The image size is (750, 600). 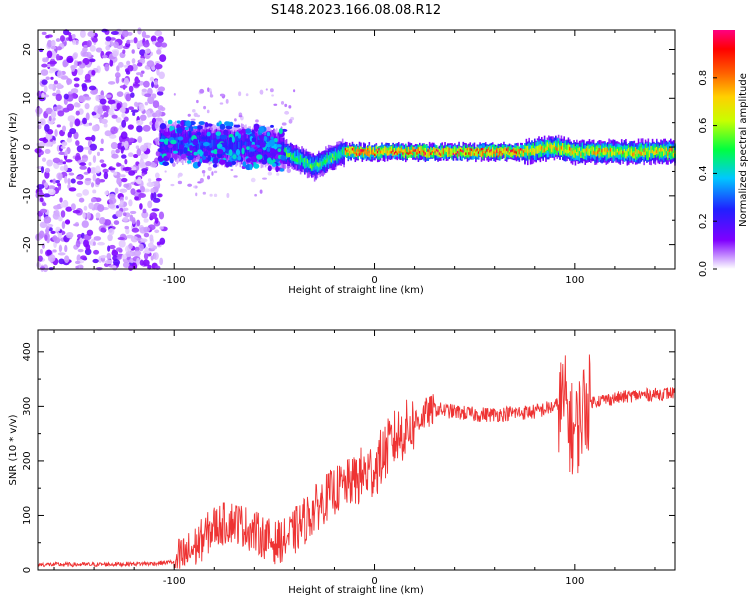 I want to click on snr-ytick-label: 200, so click(x=27, y=460).